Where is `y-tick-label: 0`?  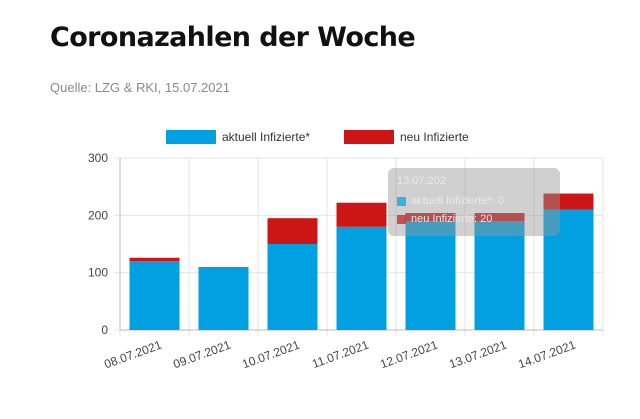 y-tick-label: 0 is located at coordinates (104, 330).